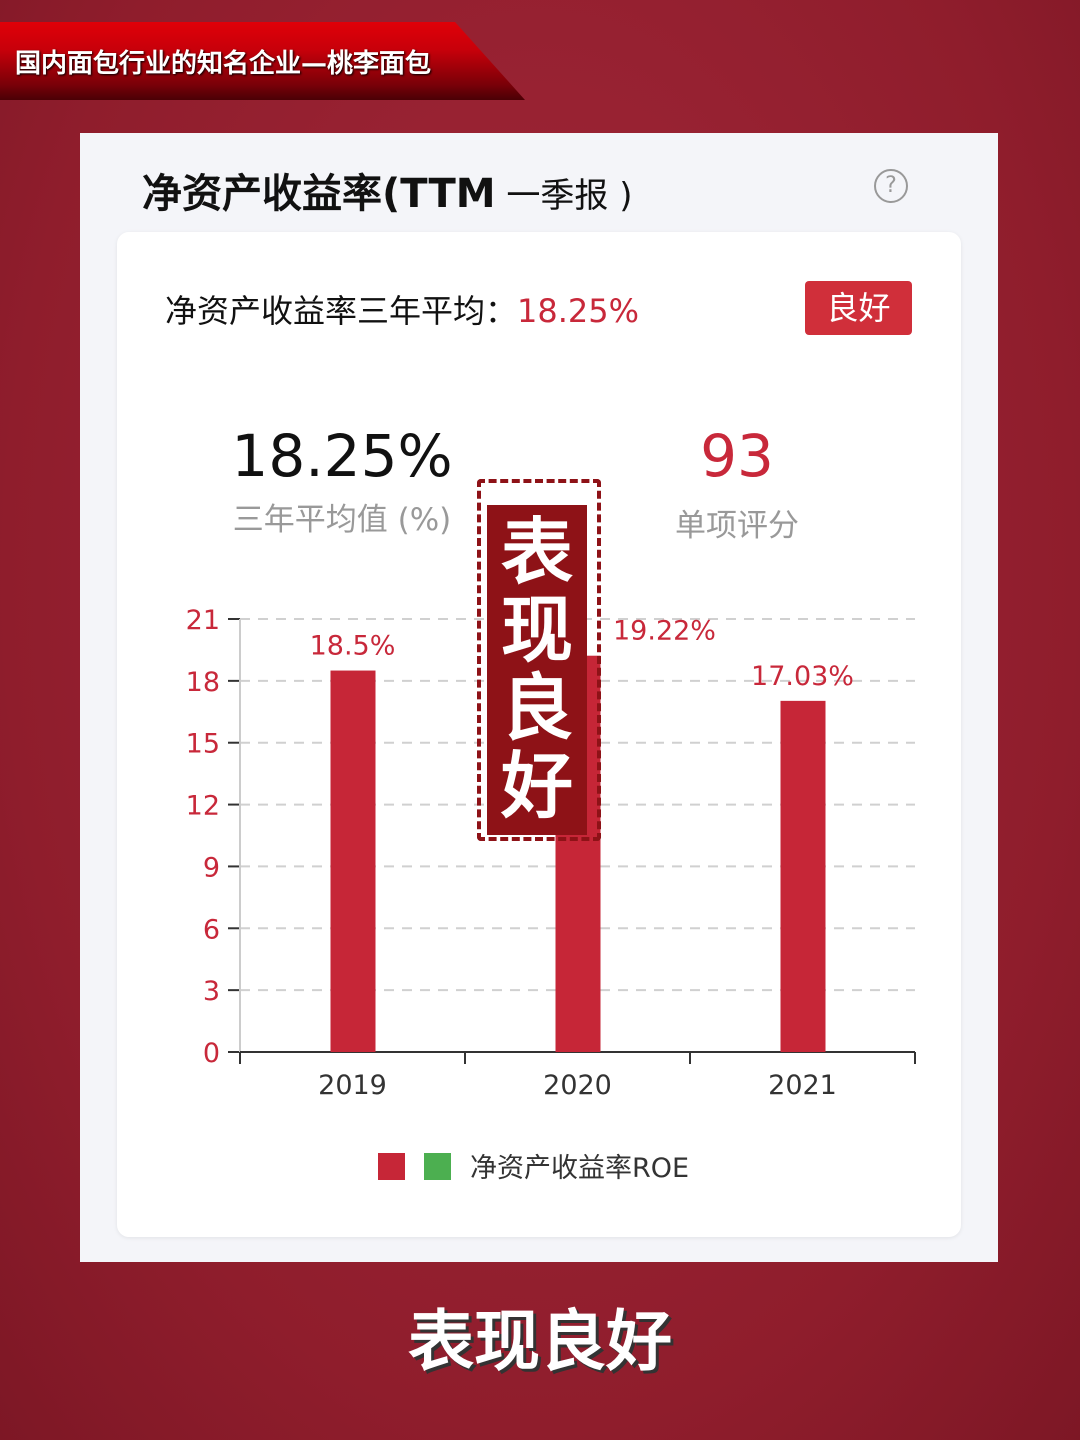 The height and width of the screenshot is (1440, 1080). I want to click on three-year-average: 净资产收益率三年平均：18.25%, so click(402, 309).